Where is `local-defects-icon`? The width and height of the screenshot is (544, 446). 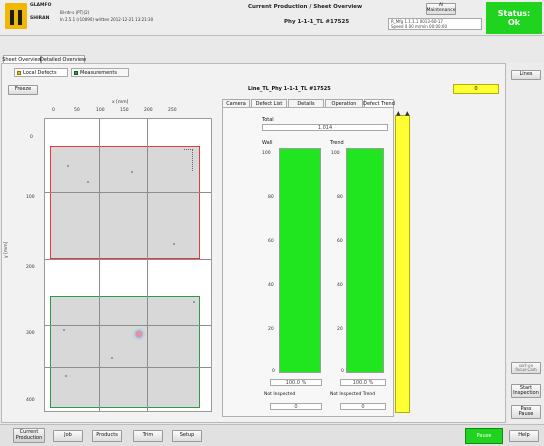 local-defects-icon is located at coordinates (19, 72).